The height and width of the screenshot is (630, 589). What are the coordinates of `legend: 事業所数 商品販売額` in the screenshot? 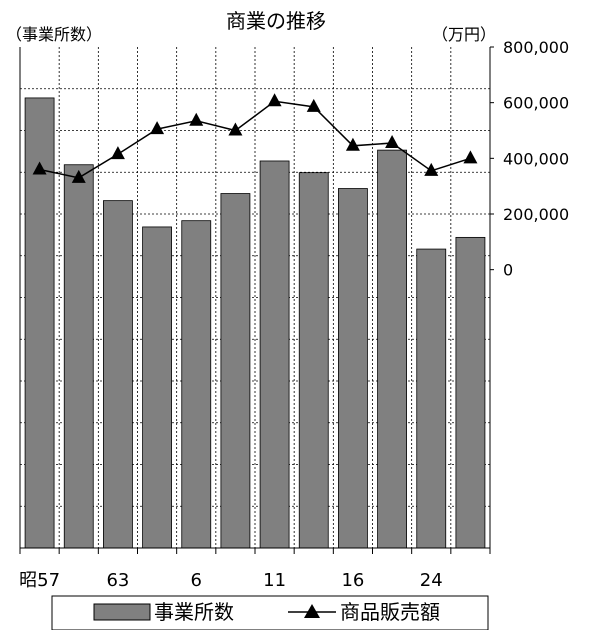 It's located at (270, 612).